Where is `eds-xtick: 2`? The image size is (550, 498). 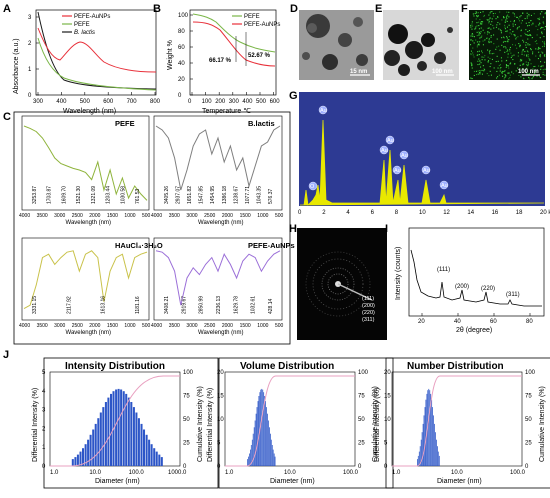
eds-xtick: 2 is located at coordinates (324, 213).